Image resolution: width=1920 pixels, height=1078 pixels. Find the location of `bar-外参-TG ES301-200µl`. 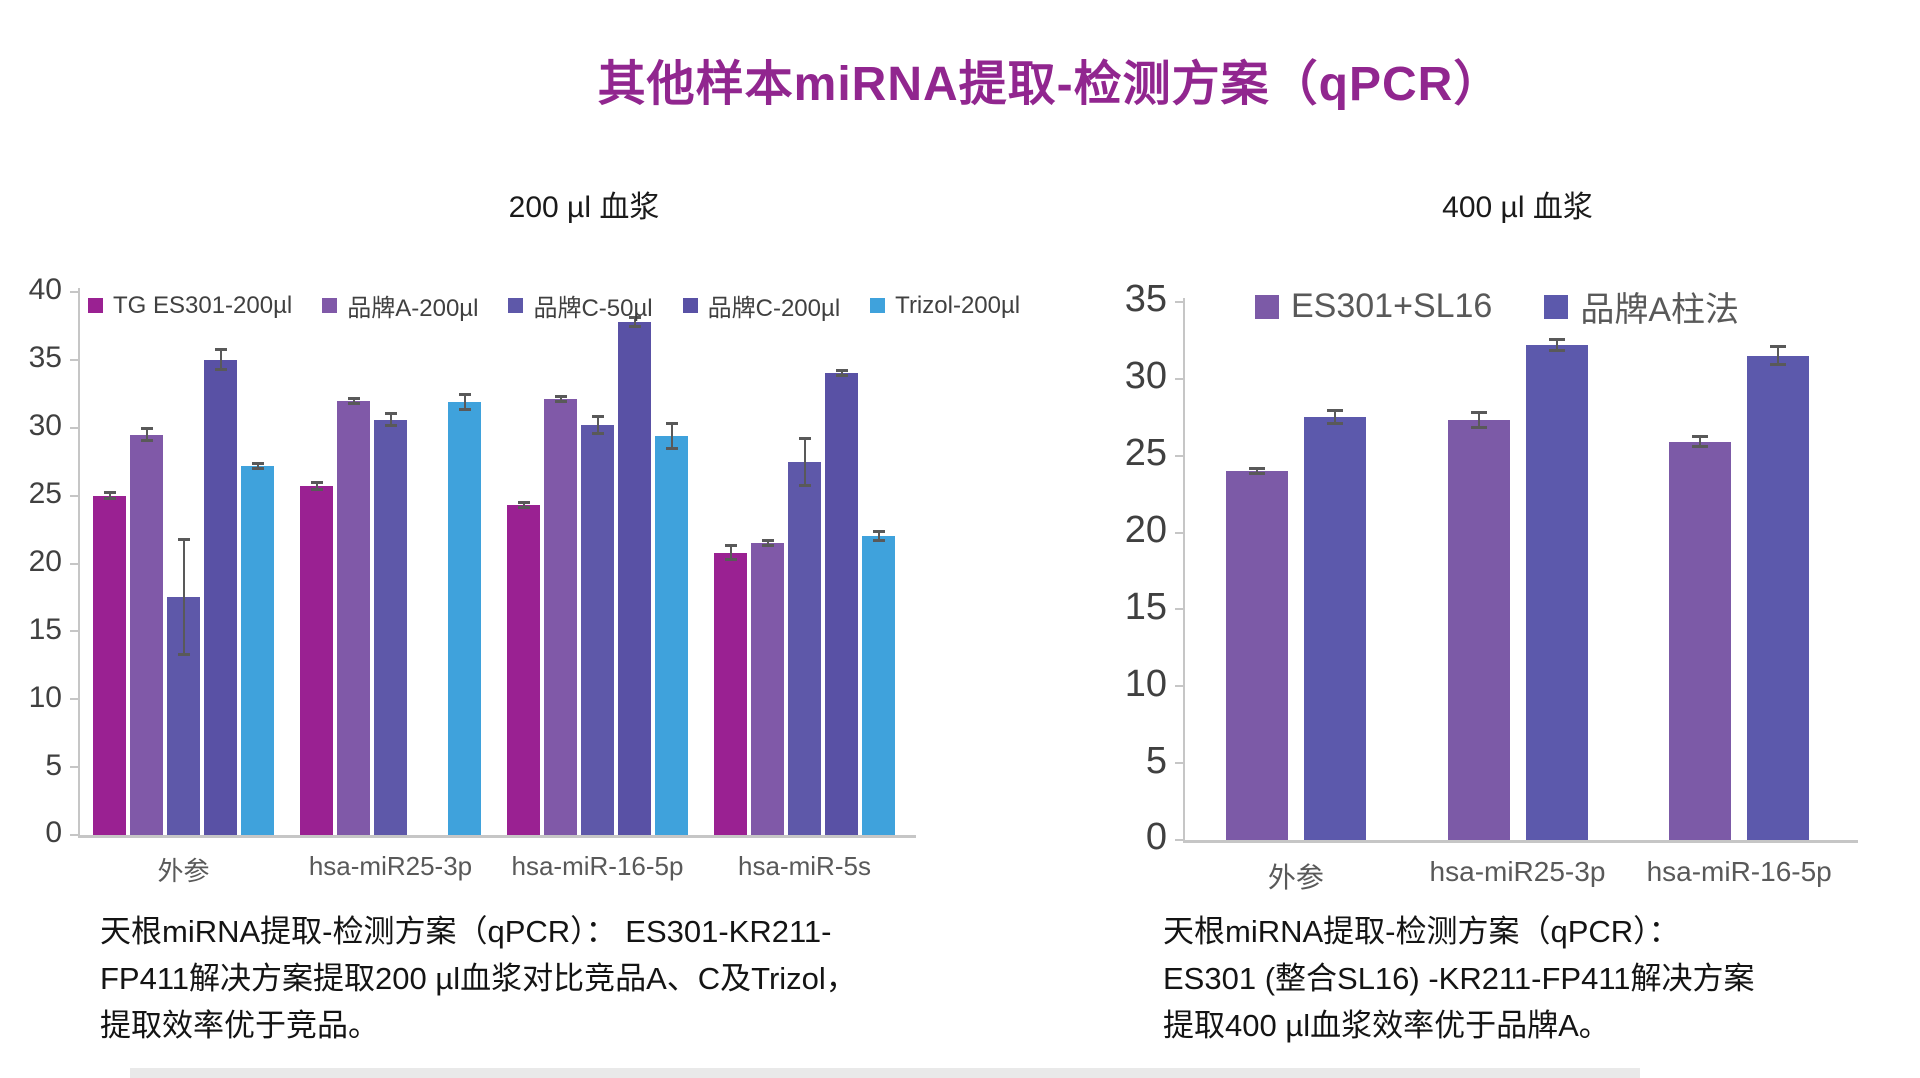

bar-外参-TG ES301-200µl is located at coordinates (109, 665).